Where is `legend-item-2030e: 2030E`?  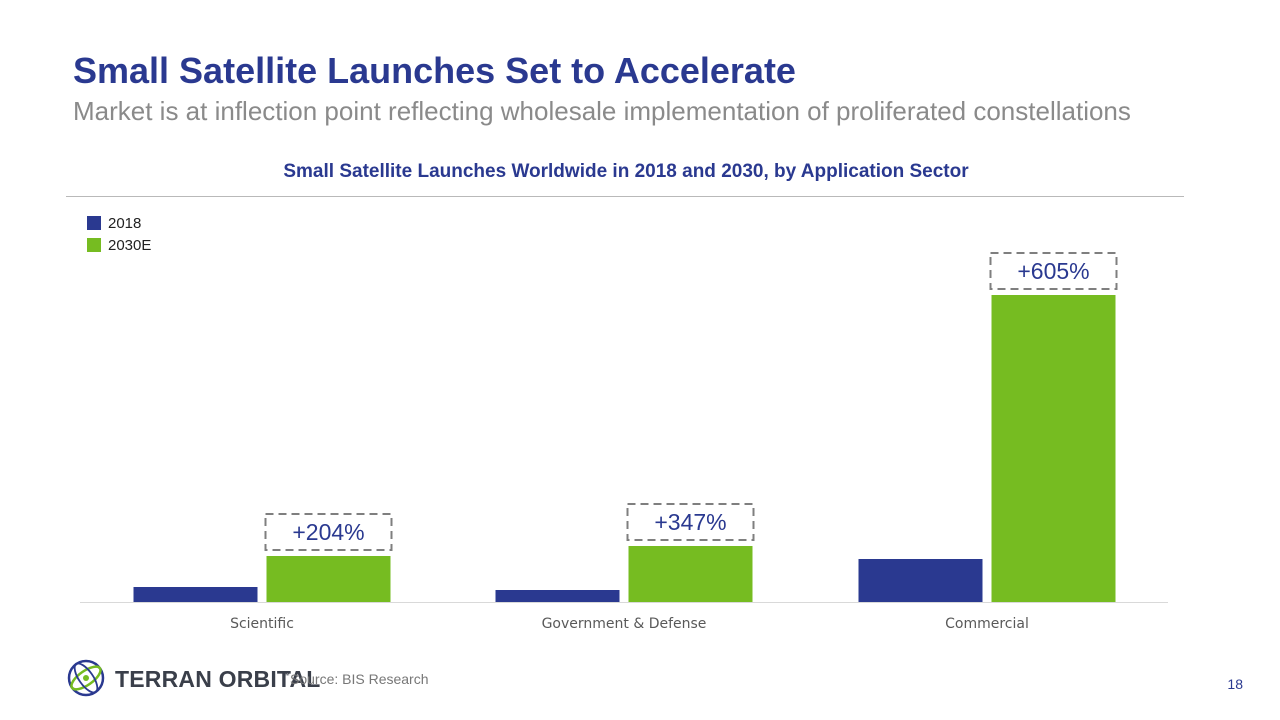
legend-item-2030e: 2030E is located at coordinates (119, 245).